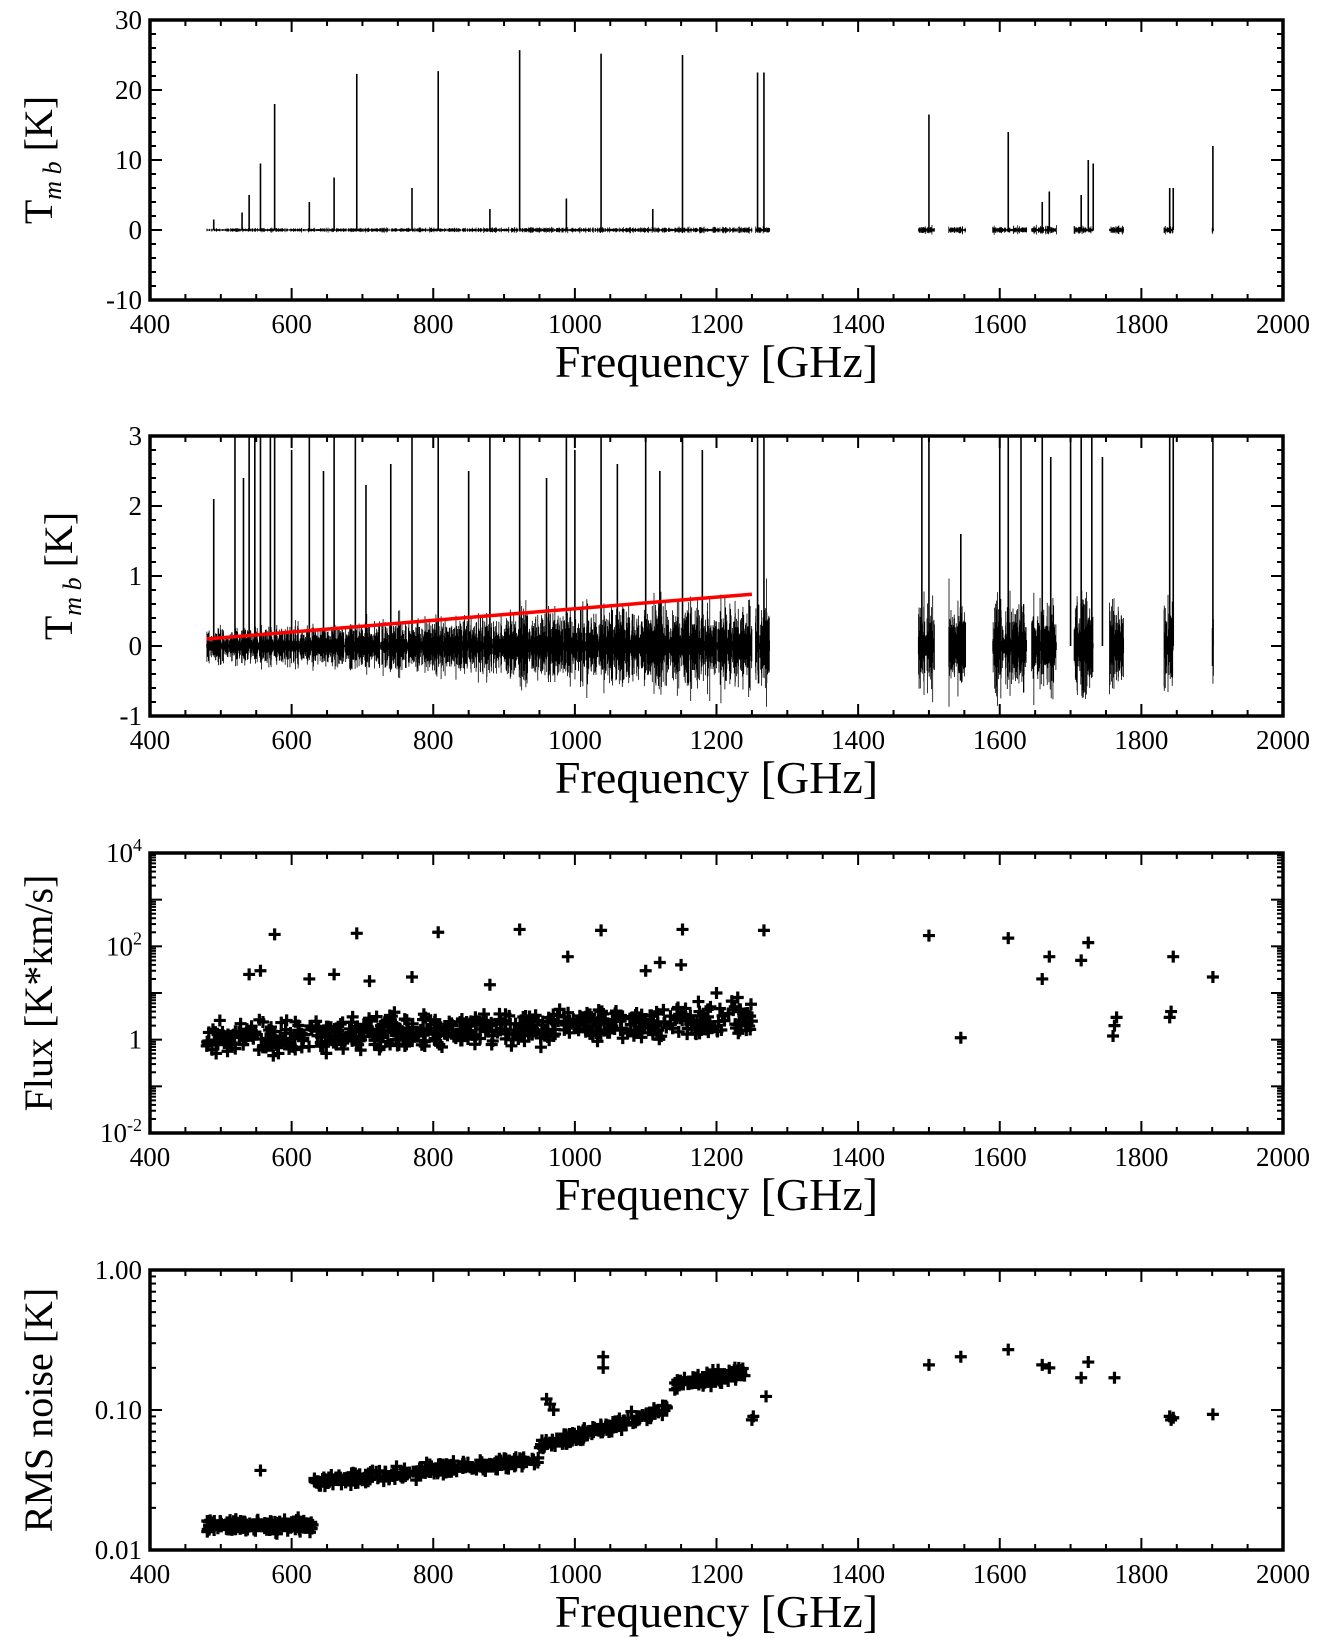 The image size is (1336, 1649). I want to click on y-tick-exponent: 2, so click(137, 938).